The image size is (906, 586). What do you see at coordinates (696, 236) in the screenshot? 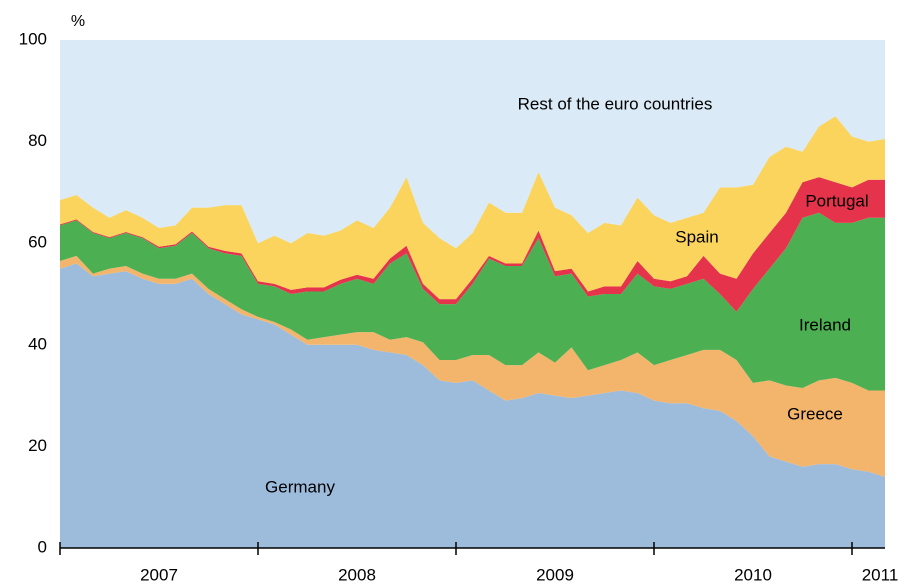
I see `series-label: Spain` at bounding box center [696, 236].